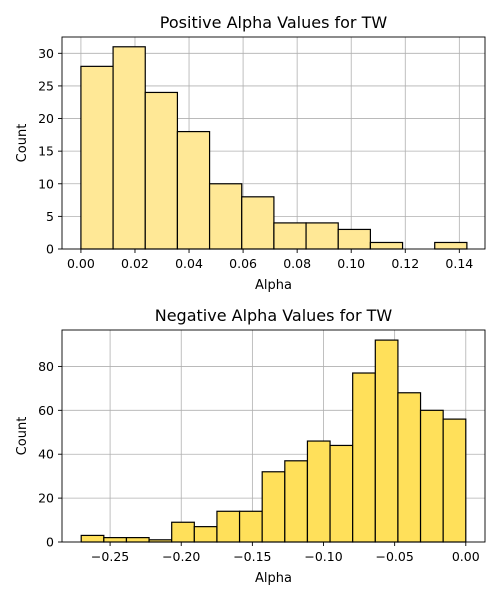 This screenshot has width=500, height=600. What do you see at coordinates (273, 285) in the screenshot?
I see `positive-alpha-x-axis-label: Alpha` at bounding box center [273, 285].